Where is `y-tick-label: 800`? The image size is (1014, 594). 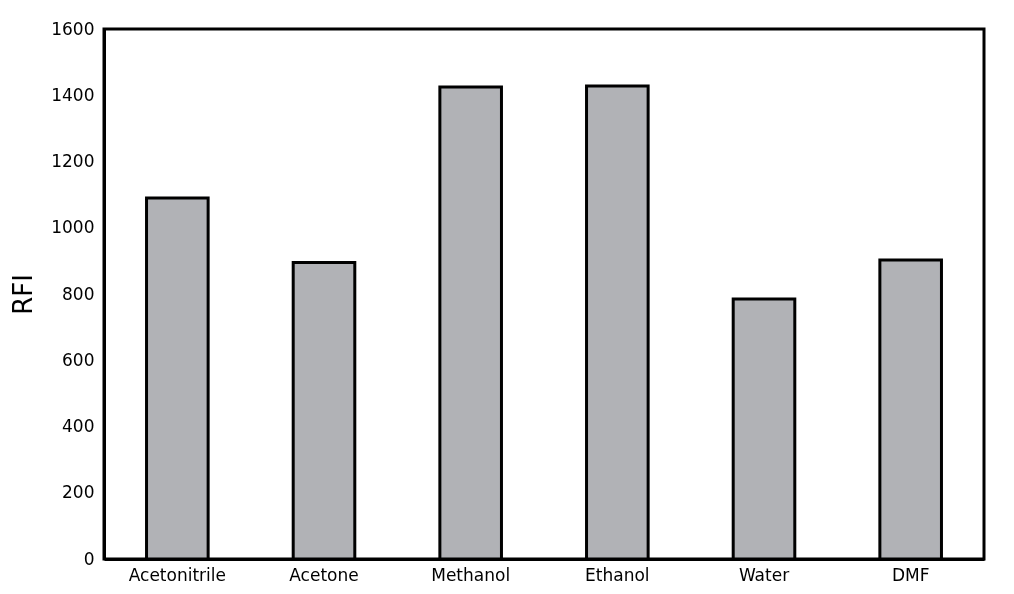 y-tick-label: 800 is located at coordinates (78, 293).